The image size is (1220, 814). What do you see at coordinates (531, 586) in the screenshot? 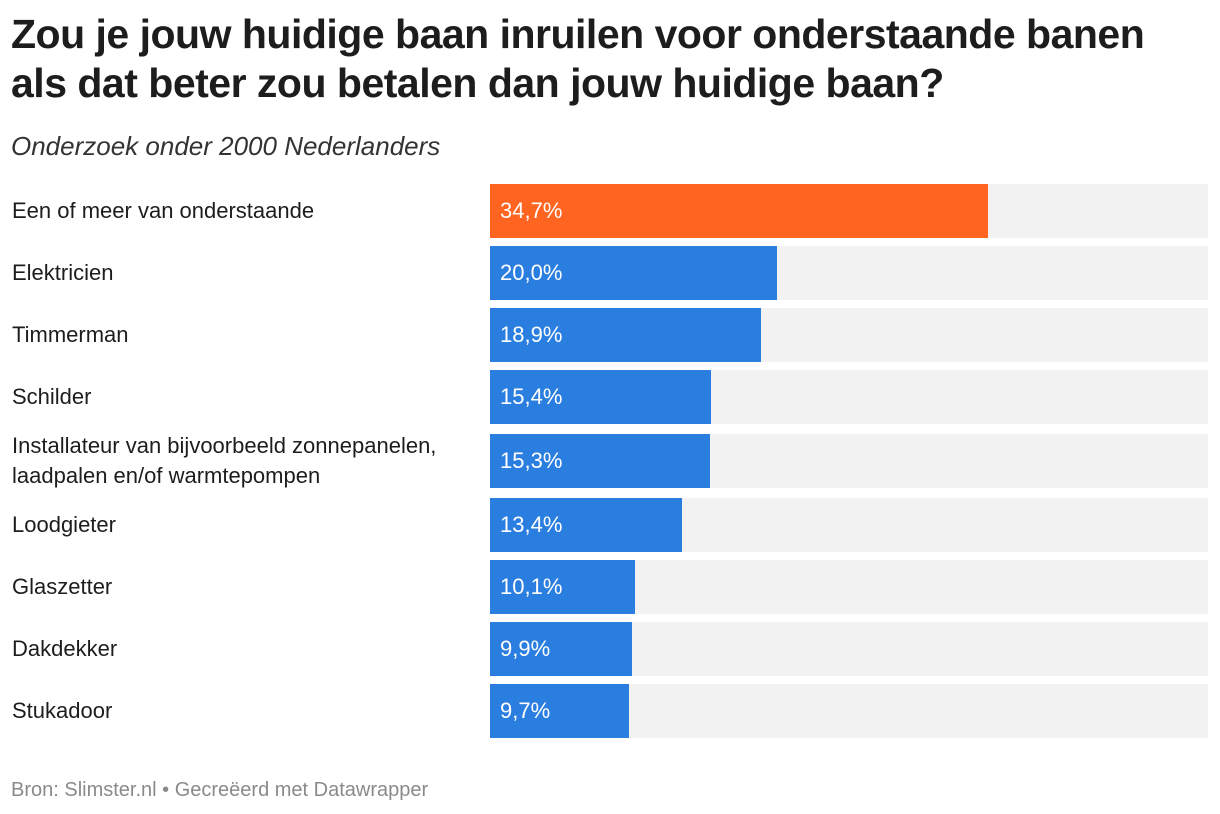
I see `bar-value-label: 10,1%` at bounding box center [531, 586].